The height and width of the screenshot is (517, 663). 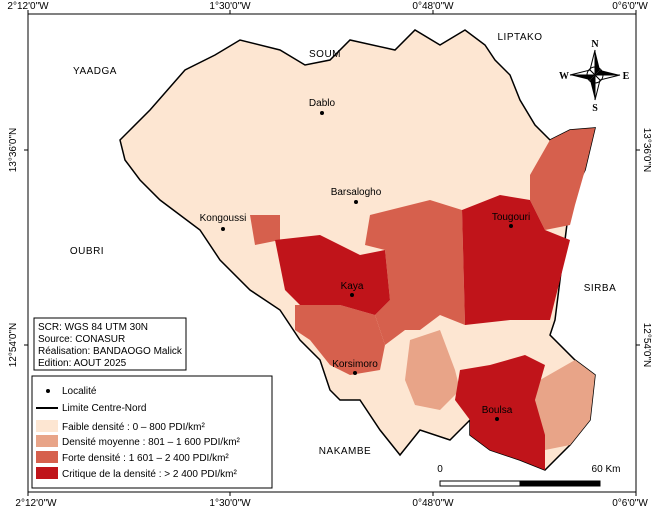 I want to click on grat-top: 0°6'0"W, so click(x=630, y=6).